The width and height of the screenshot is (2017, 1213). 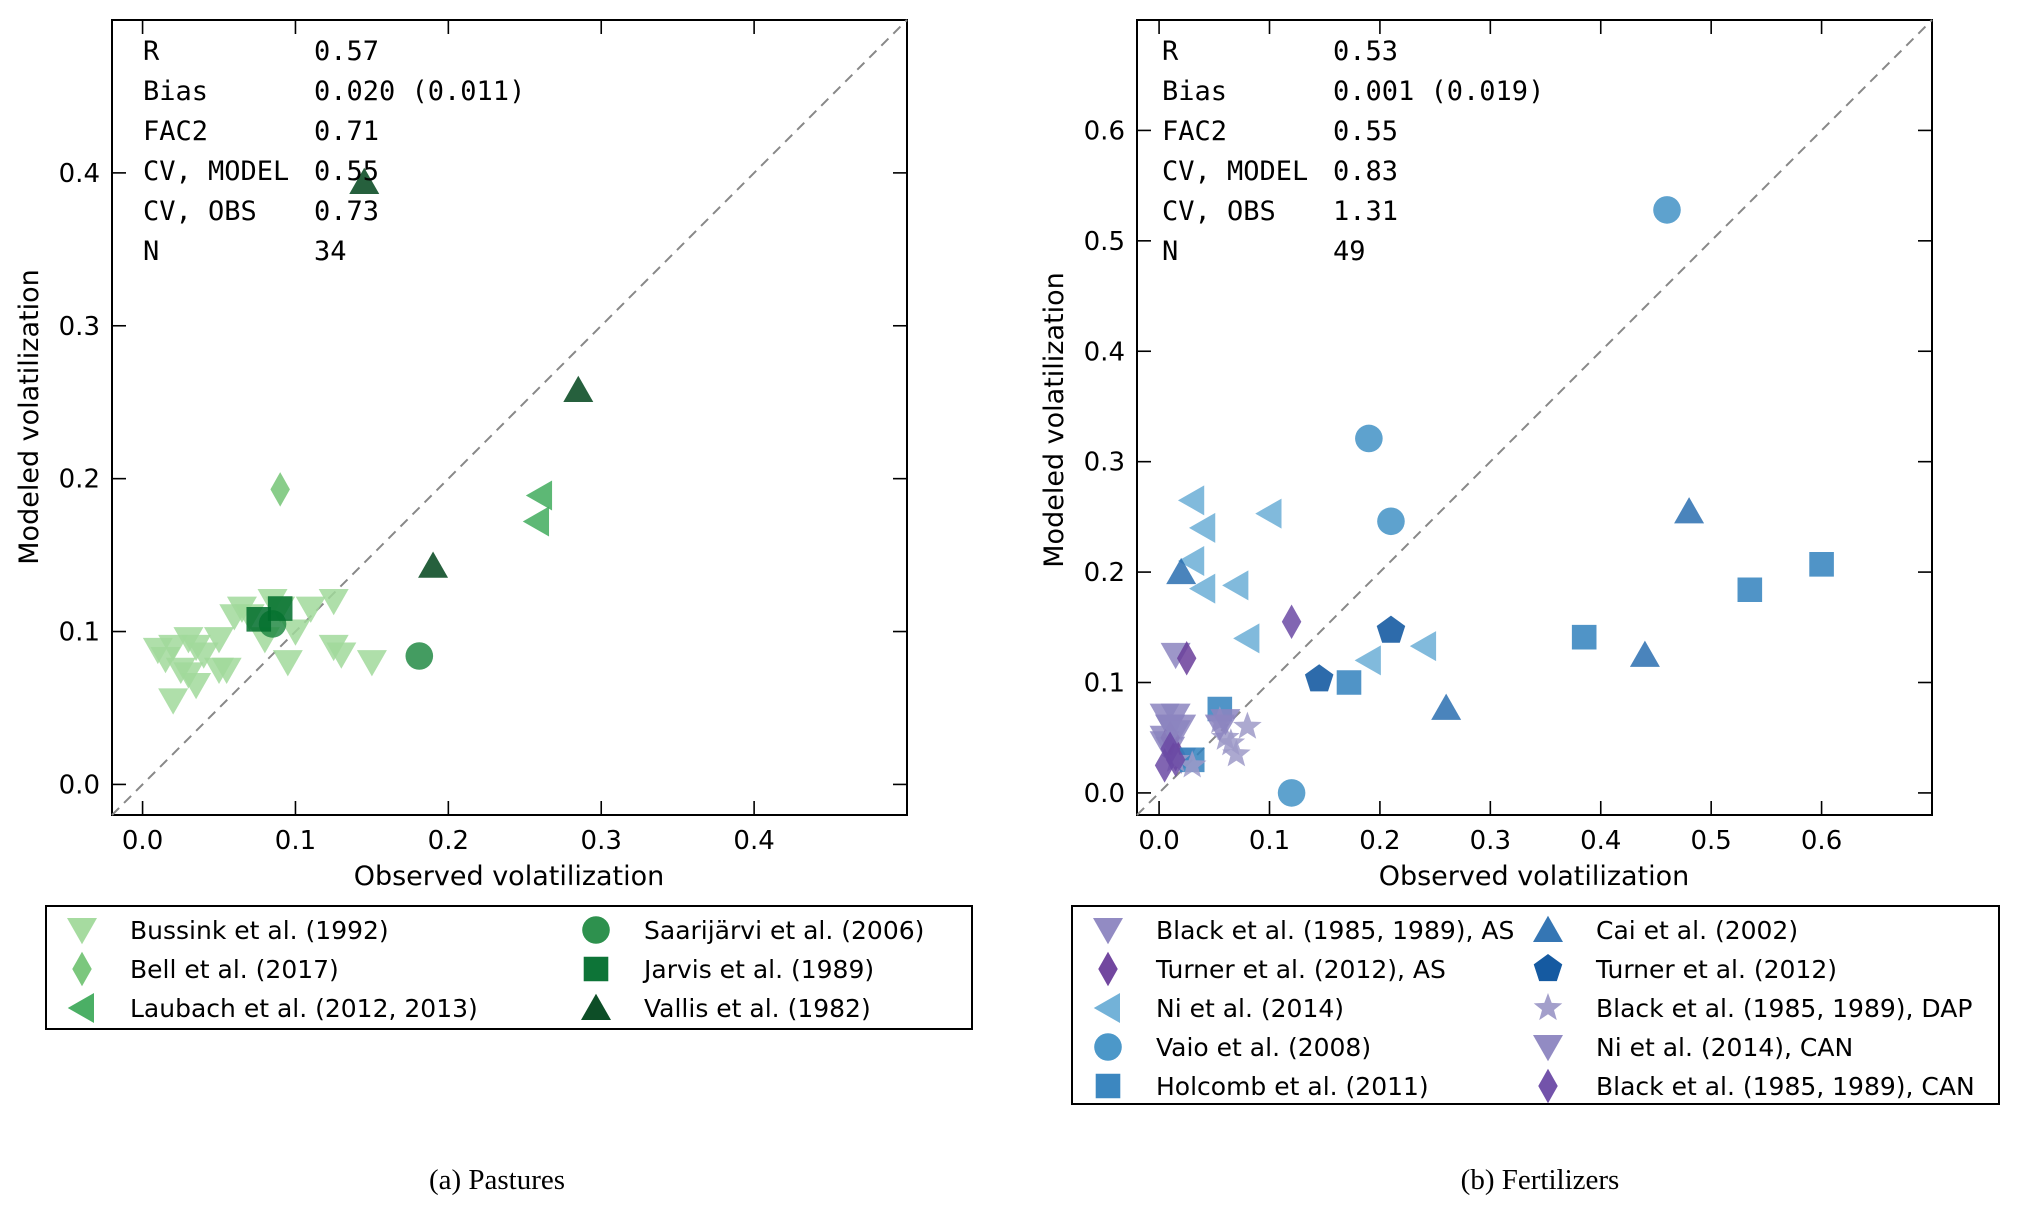 What do you see at coordinates (757, 1008) in the screenshot?
I see `legend-label: Vallis et al. (1982)` at bounding box center [757, 1008].